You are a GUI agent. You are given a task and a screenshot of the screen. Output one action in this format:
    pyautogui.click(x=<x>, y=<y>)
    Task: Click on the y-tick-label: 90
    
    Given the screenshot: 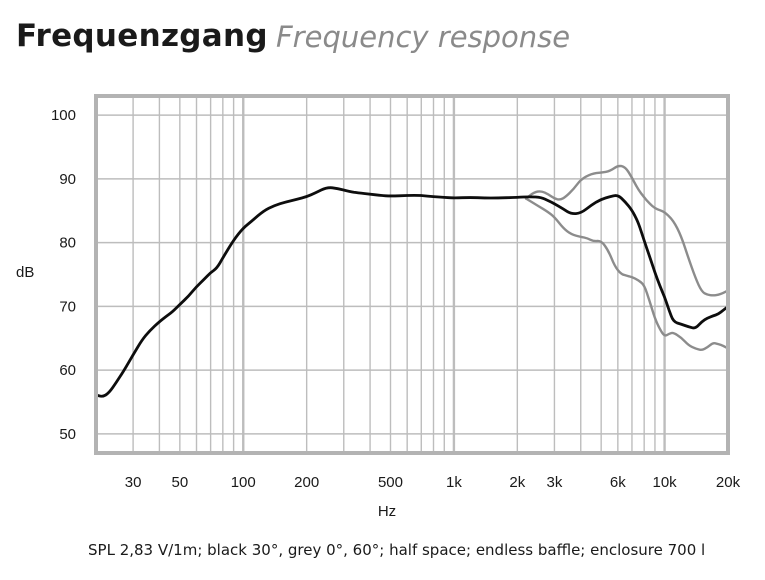 What is the action you would take?
    pyautogui.click(x=67, y=179)
    